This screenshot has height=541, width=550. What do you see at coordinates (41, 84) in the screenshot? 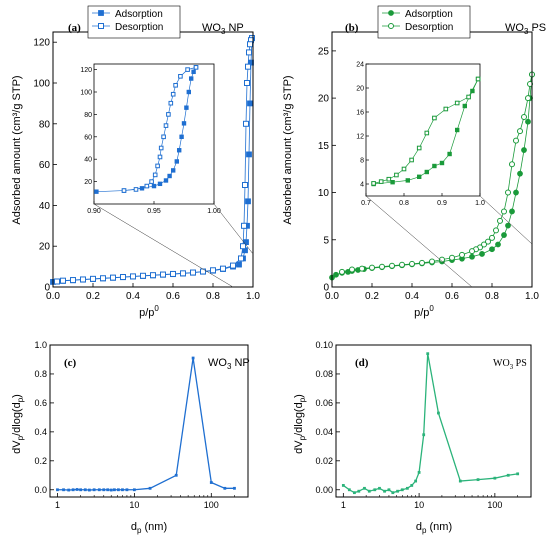
I see `panel-a-ytick-label: 100` at bounding box center [41, 84].